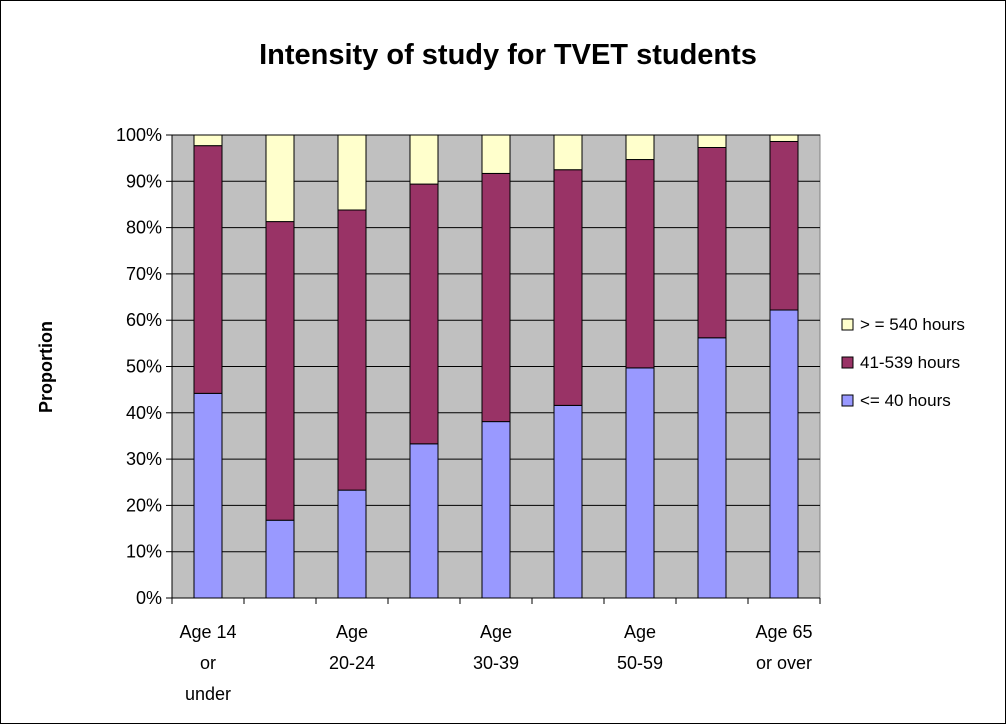  What do you see at coordinates (208, 694) in the screenshot?
I see `x-category-label: under` at bounding box center [208, 694].